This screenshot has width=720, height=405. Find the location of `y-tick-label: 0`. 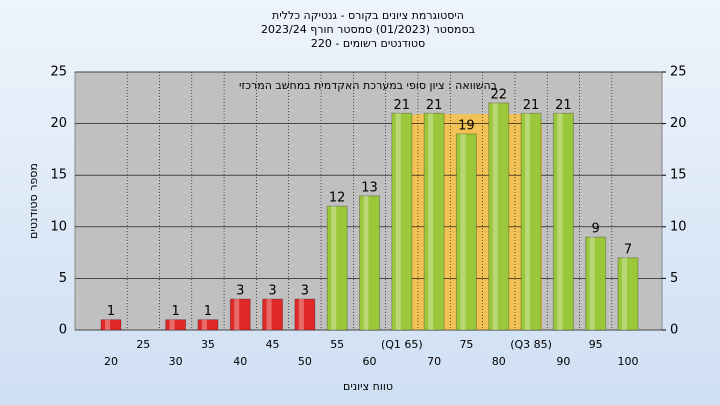

y-tick-label: 0 is located at coordinates (63, 330).